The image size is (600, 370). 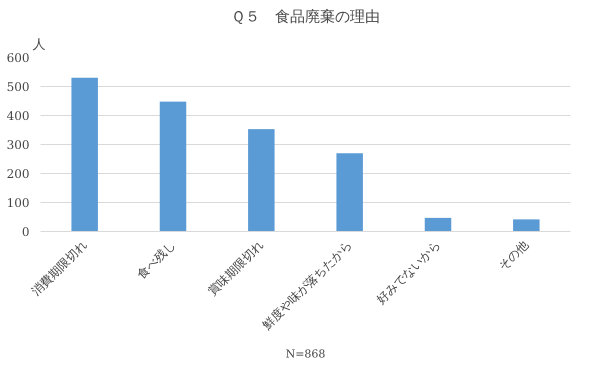 What do you see at coordinates (59, 268) in the screenshot?
I see `x-tick-label: 消費期限切れ` at bounding box center [59, 268].